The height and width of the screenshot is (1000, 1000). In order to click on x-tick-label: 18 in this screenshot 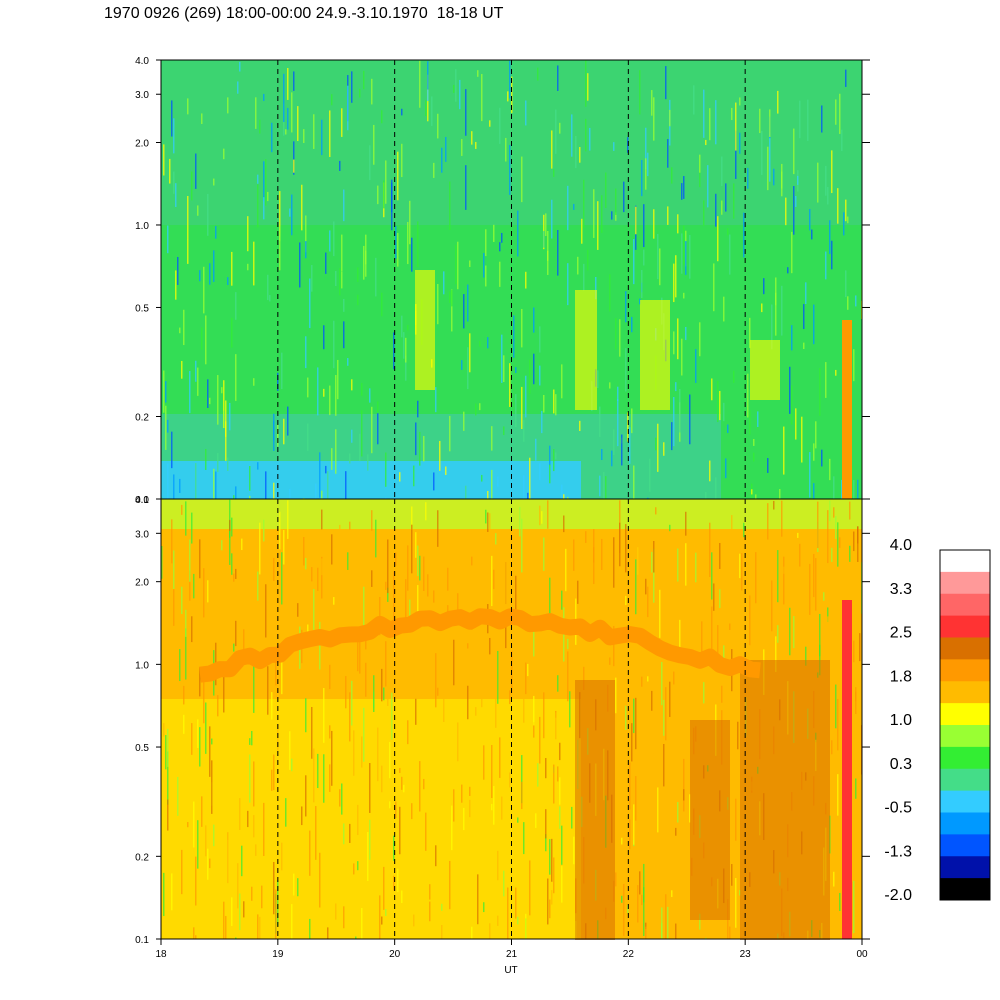, I will do `click(161, 954)`.